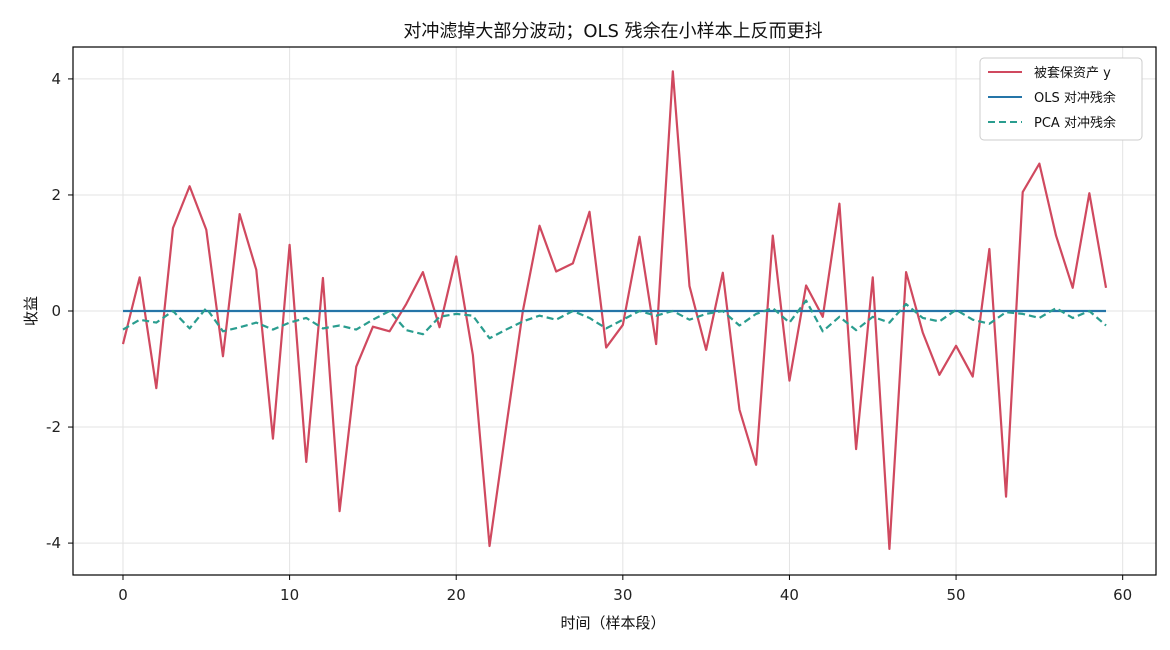  What do you see at coordinates (31, 311) in the screenshot?
I see `y-axis-label: 收益` at bounding box center [31, 311].